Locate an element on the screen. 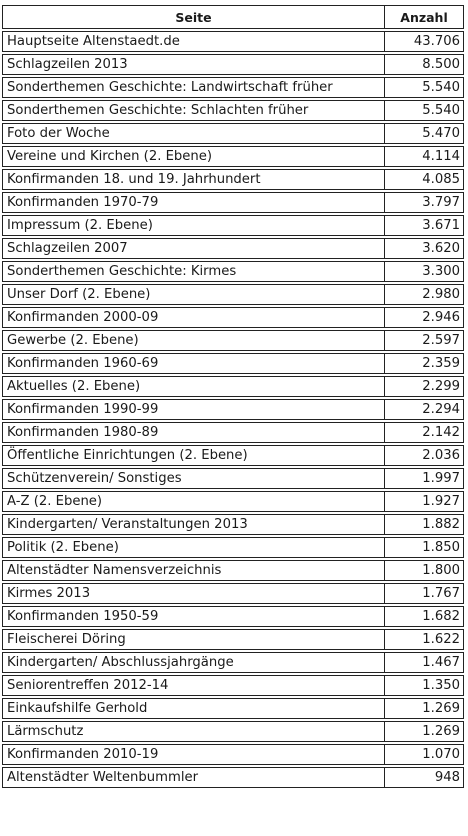 This screenshot has height=836, width=468. table-row: Kindergarten/ Abschlussjahrgänge 1.467 is located at coordinates (233, 662).